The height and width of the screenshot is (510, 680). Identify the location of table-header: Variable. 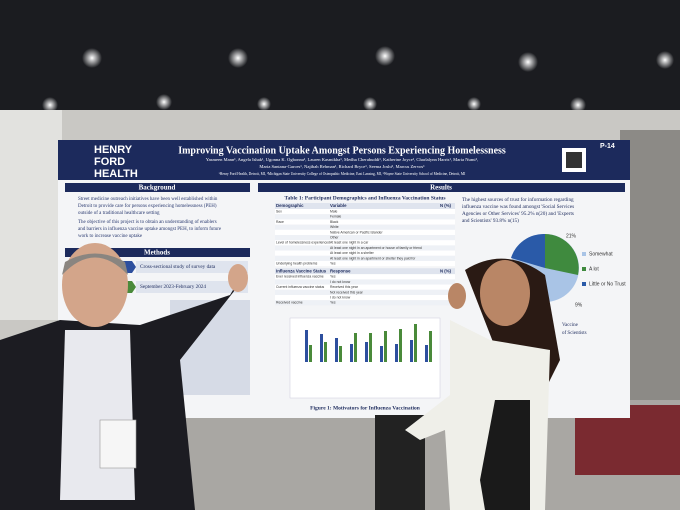
(338, 205).